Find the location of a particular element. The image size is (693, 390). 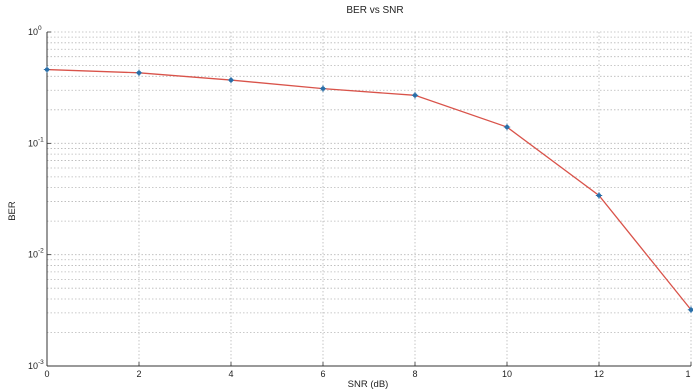

x-tick-label: 10 is located at coordinates (507, 374).